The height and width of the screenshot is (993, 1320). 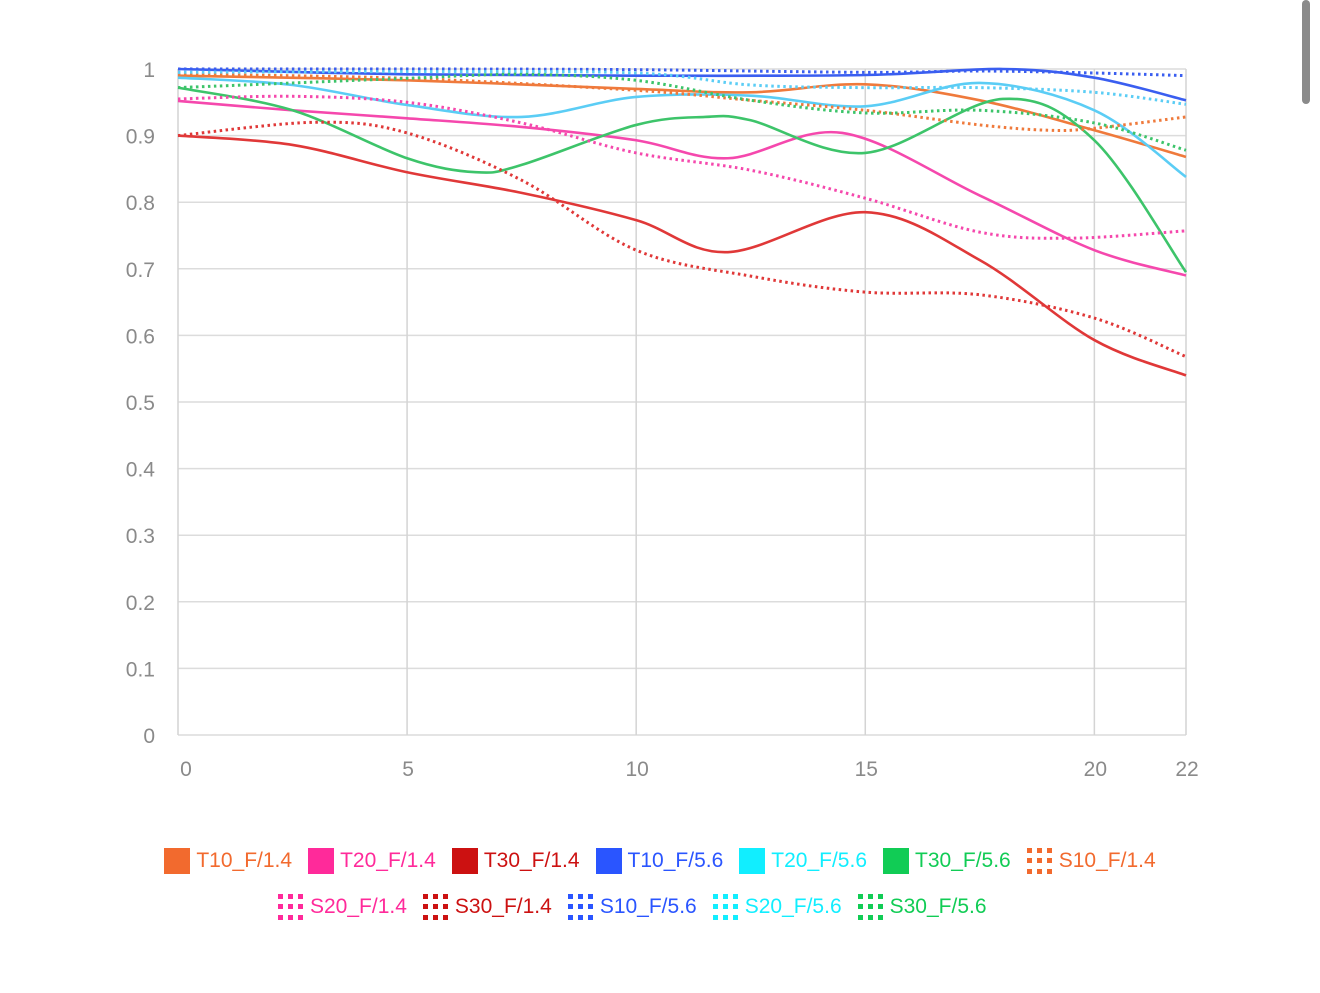 What do you see at coordinates (140, 603) in the screenshot?
I see `y-tick-label: 0.2` at bounding box center [140, 603].